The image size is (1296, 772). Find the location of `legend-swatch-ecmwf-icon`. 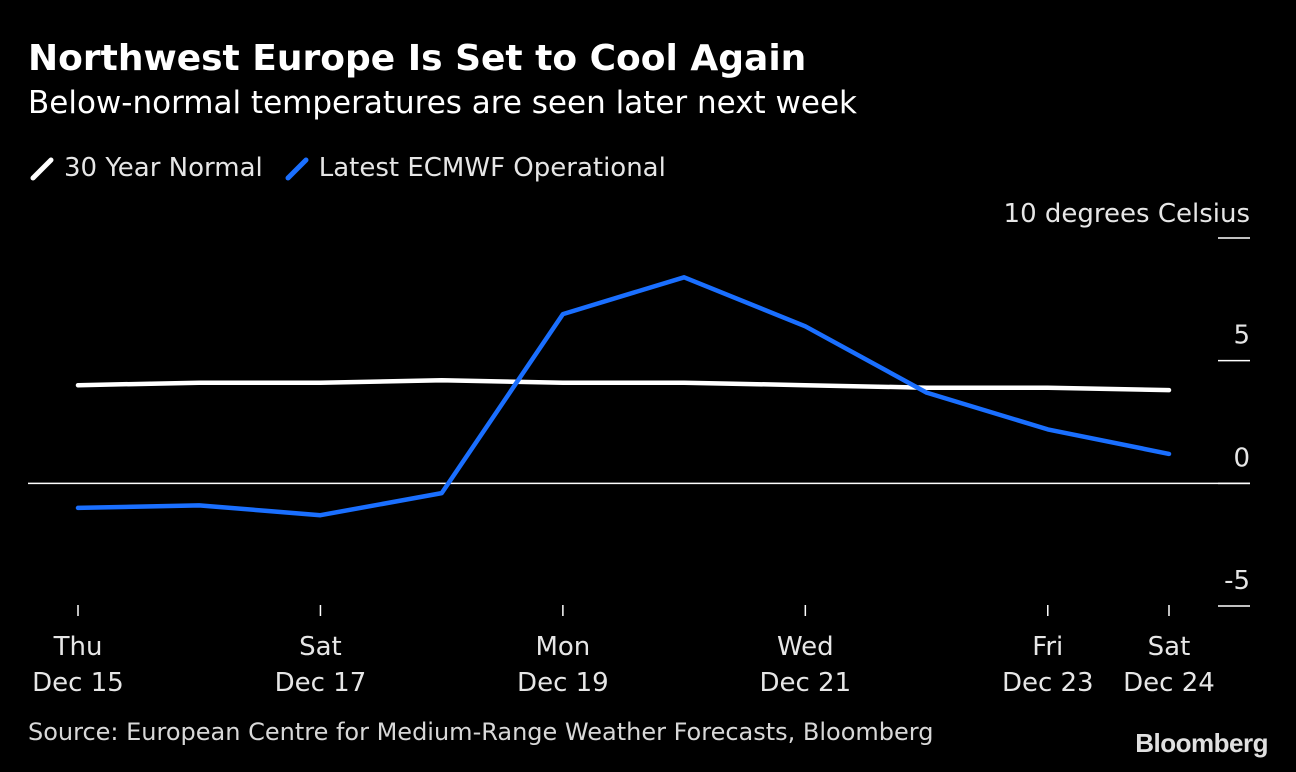

legend-swatch-ecmwf-icon is located at coordinates (297, 169).